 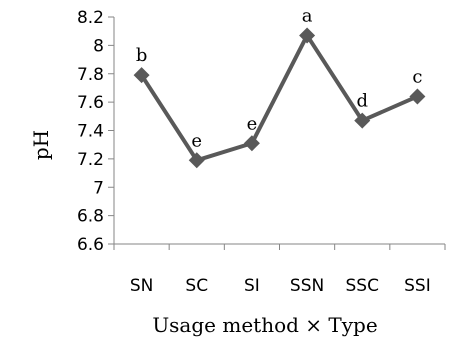 I want to click on significance-label: a, so click(x=307, y=15).